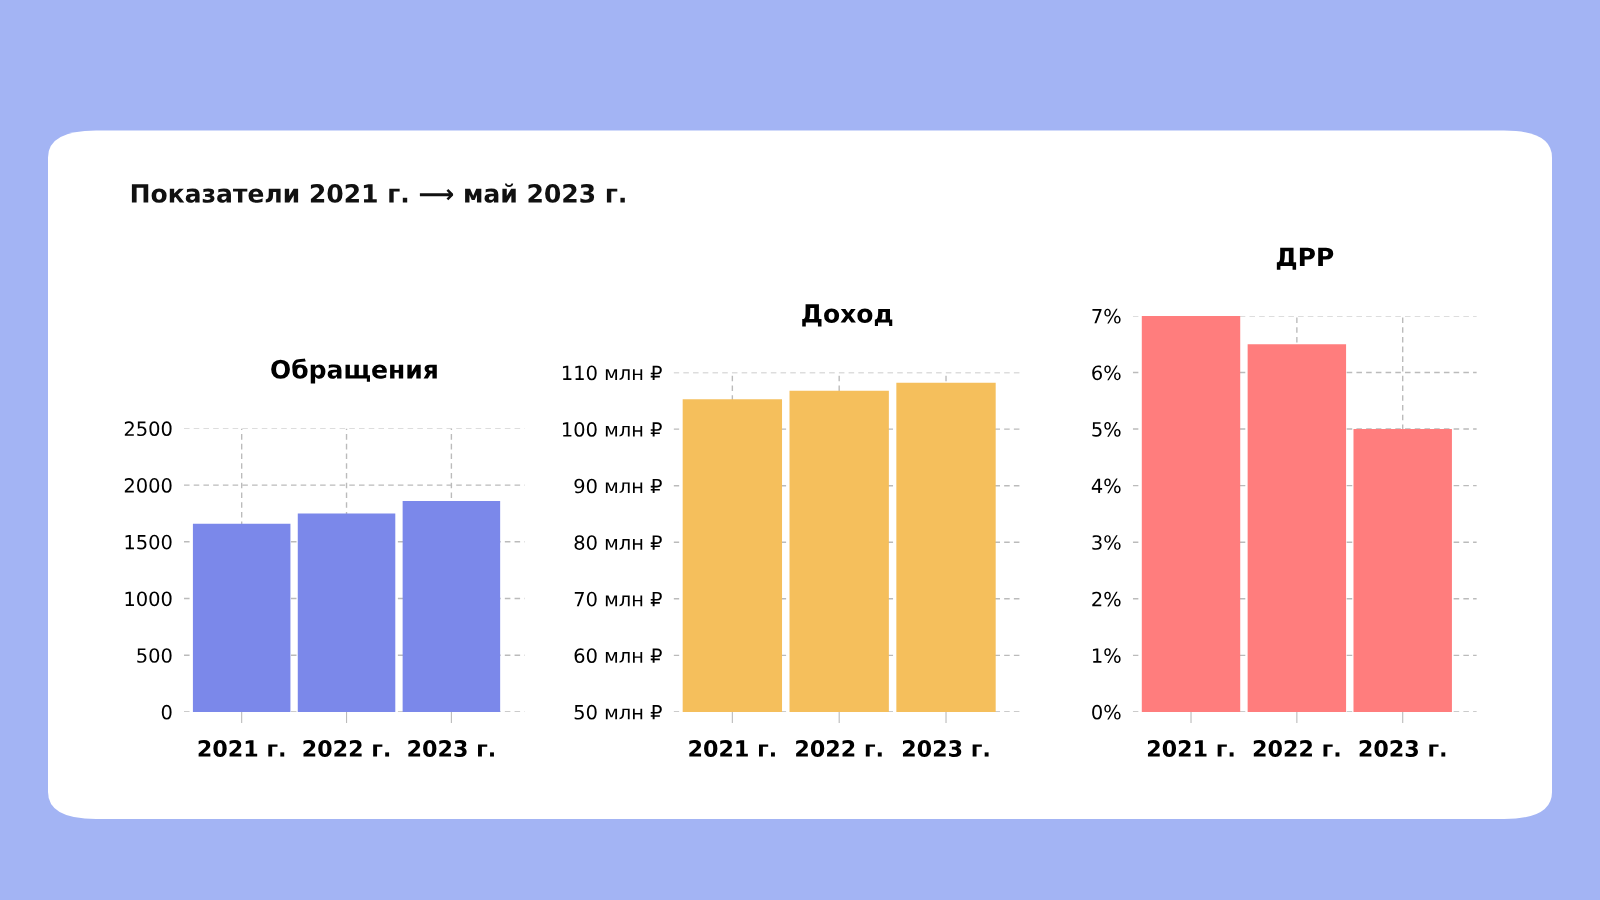  Describe the element at coordinates (612, 429) in the screenshot. I see `y-tick-label: 100 млн ₽` at that location.